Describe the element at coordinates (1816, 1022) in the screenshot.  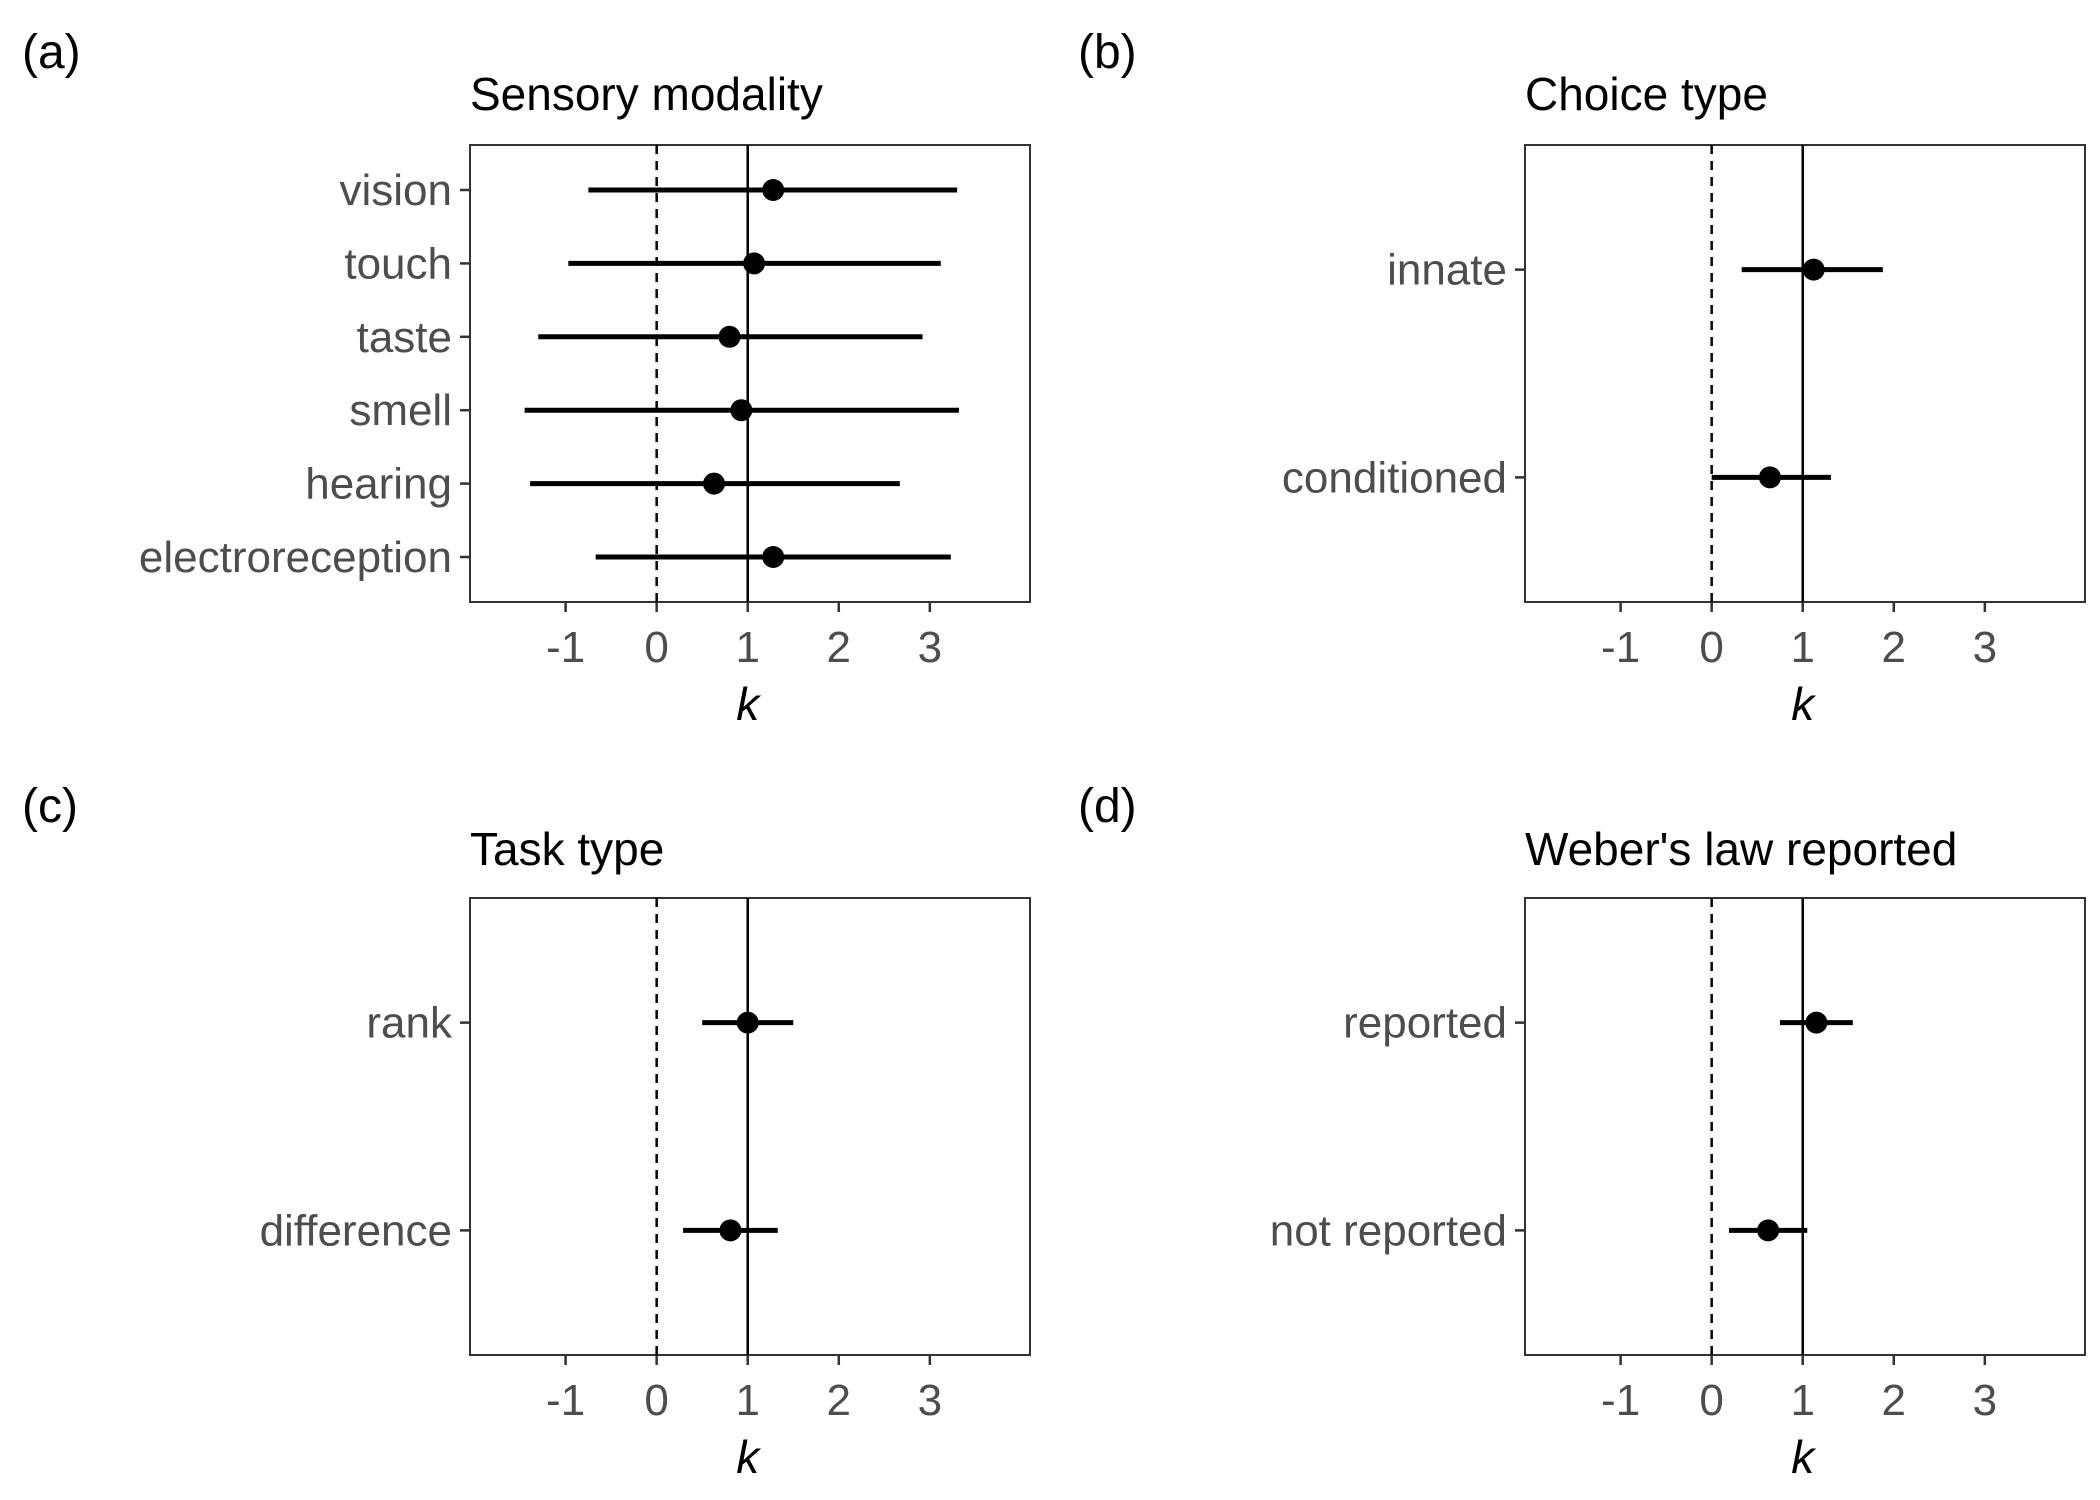
I see `estimate-point-reported` at that location.